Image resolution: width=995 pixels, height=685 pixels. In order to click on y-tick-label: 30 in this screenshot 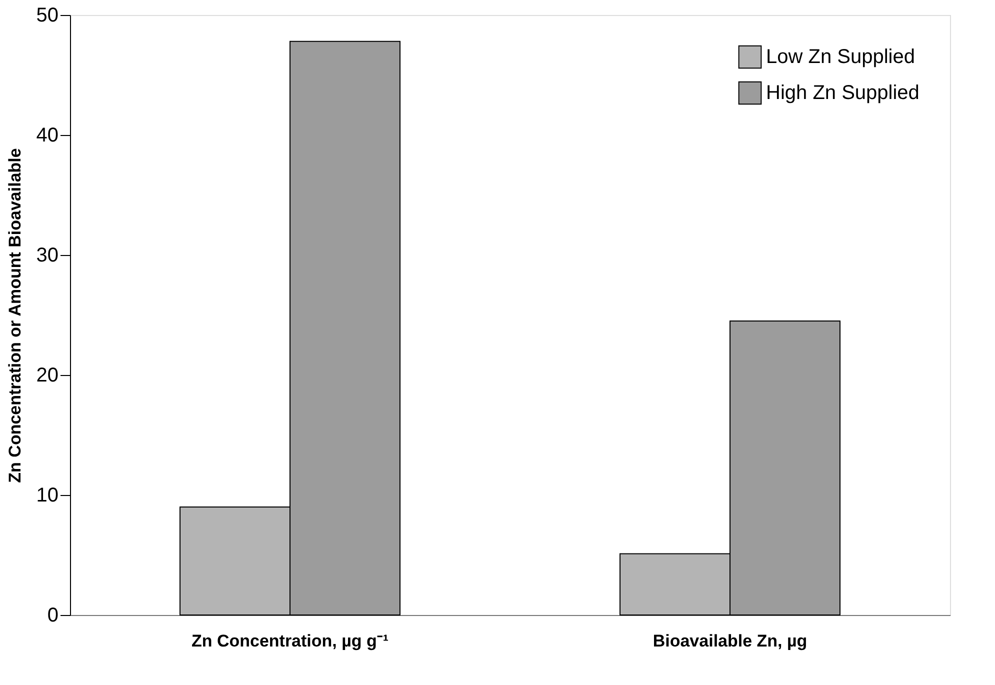, I will do `click(47, 255)`.